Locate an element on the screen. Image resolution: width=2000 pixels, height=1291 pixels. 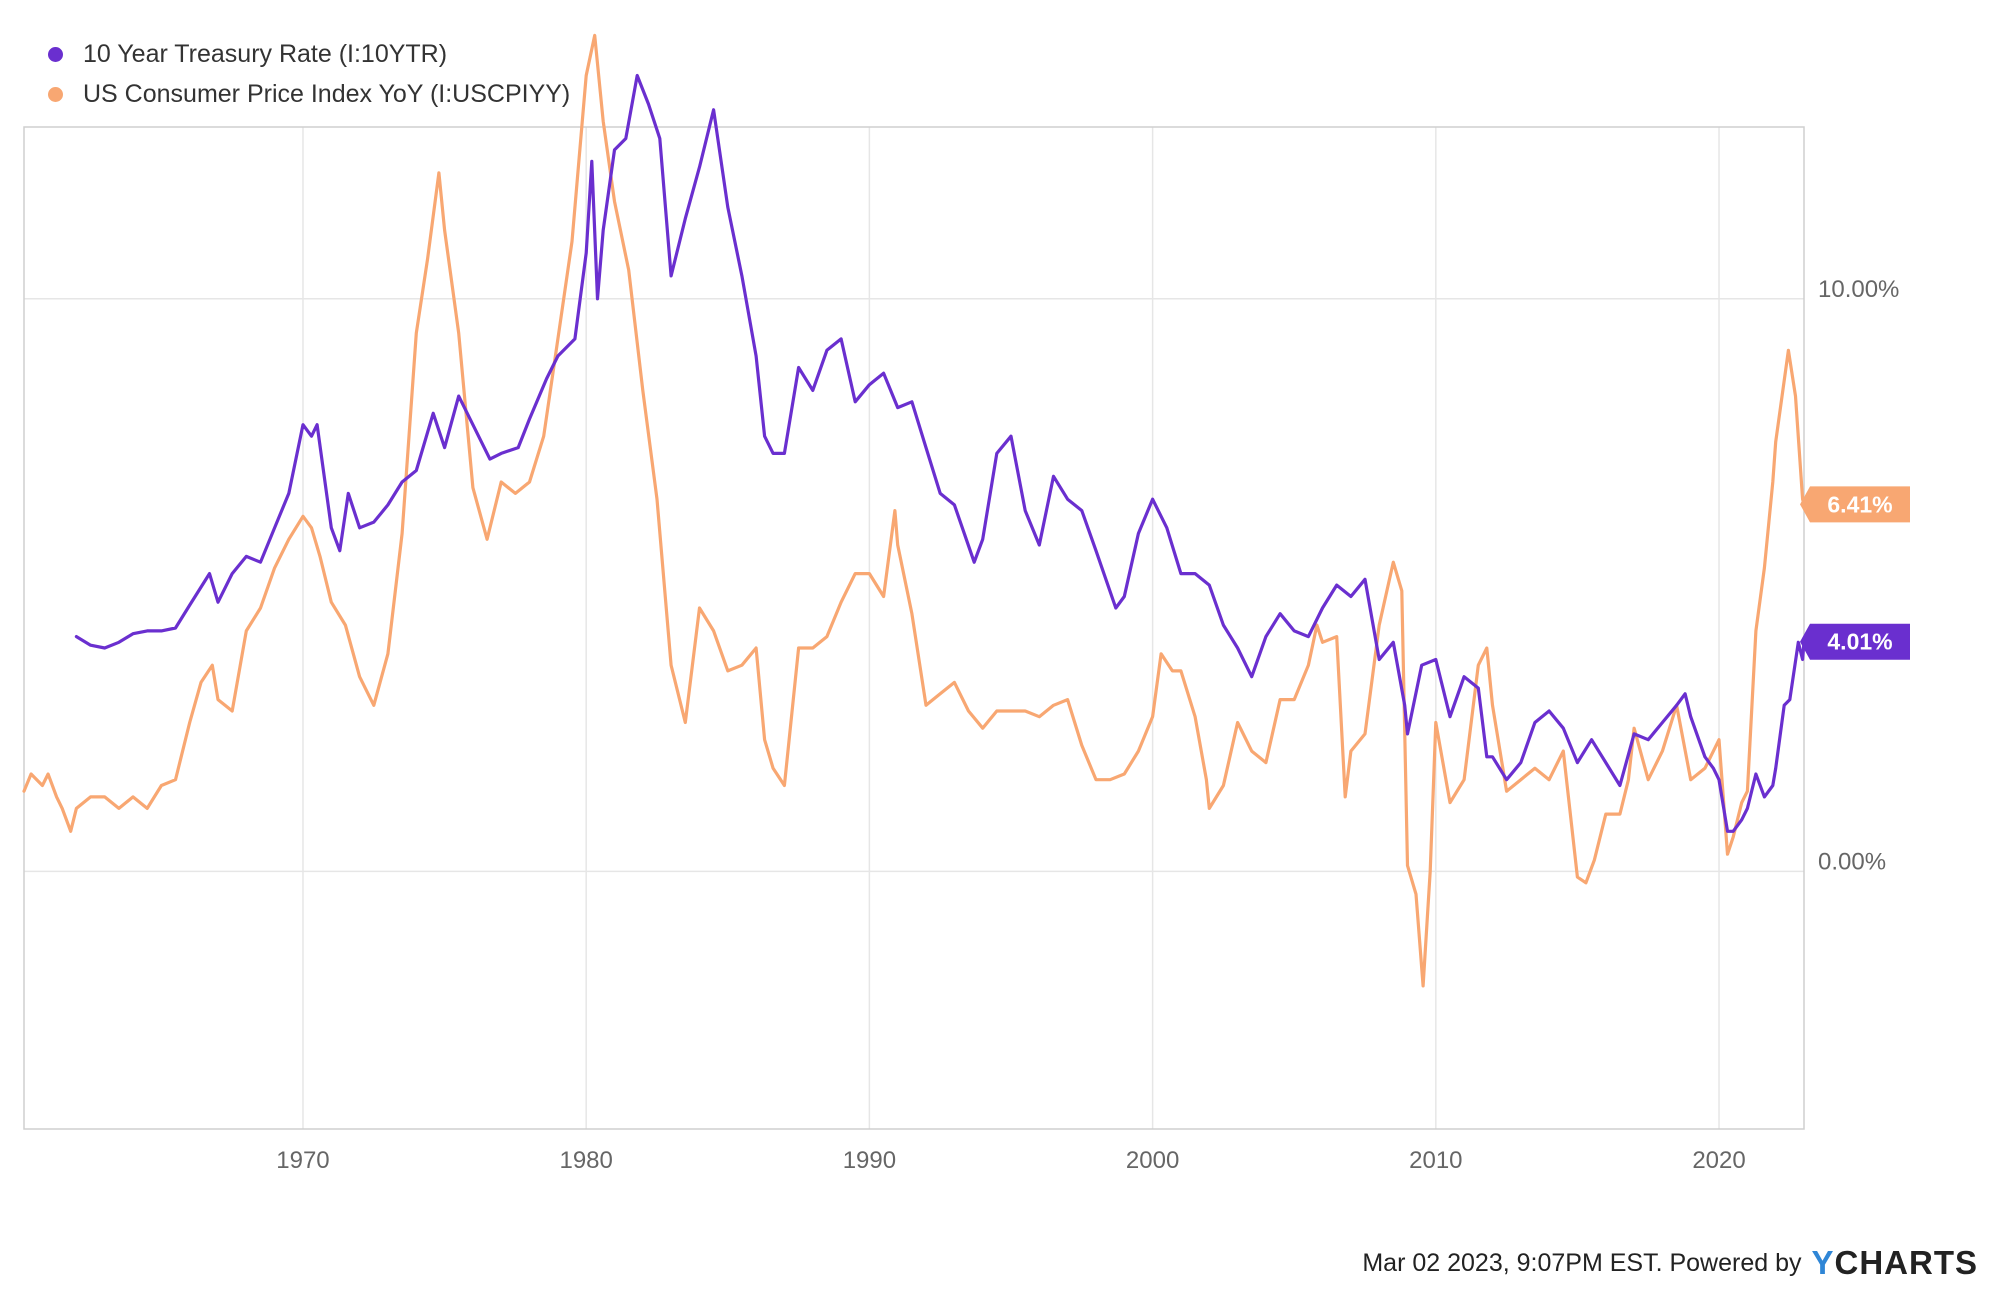
x-tick-label: 2010 is located at coordinates (1435, 1160).